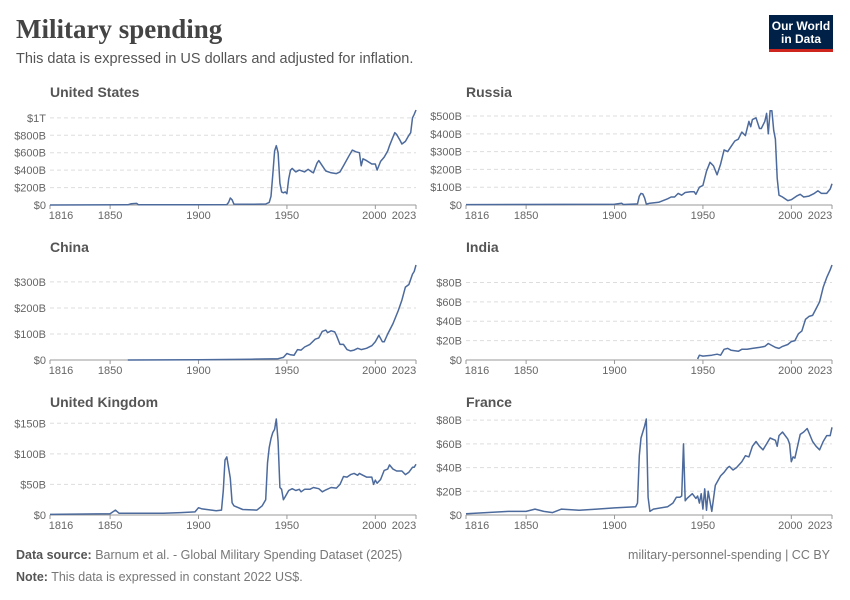 This screenshot has width=850, height=600. Describe the element at coordinates (729, 555) in the screenshot. I see `chart-slug-license: military-personnel-spending | CC BY` at that location.